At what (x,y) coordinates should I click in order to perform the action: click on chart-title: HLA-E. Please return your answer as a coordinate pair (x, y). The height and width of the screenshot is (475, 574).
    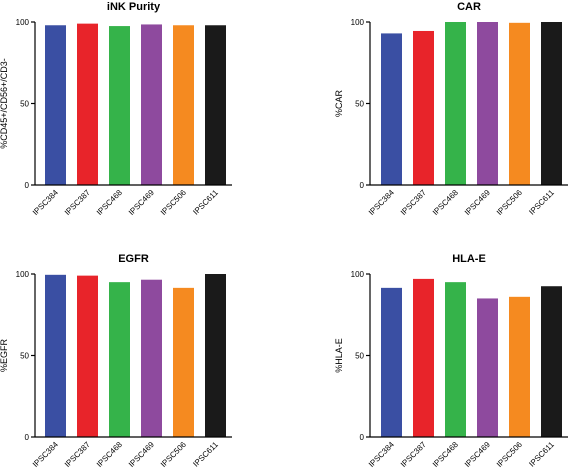
    Looking at the image, I should click on (469, 259).